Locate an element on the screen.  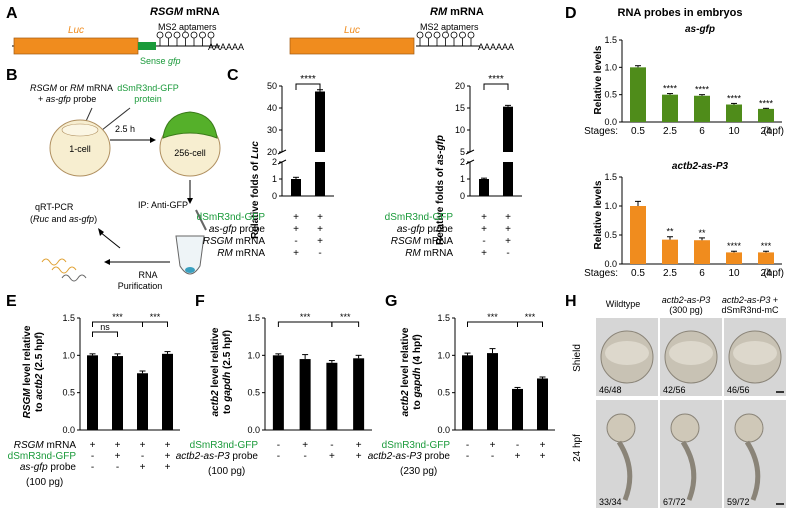
svg-text: to actb2 (2.5 hpf) is located at coordinates (39, 372).